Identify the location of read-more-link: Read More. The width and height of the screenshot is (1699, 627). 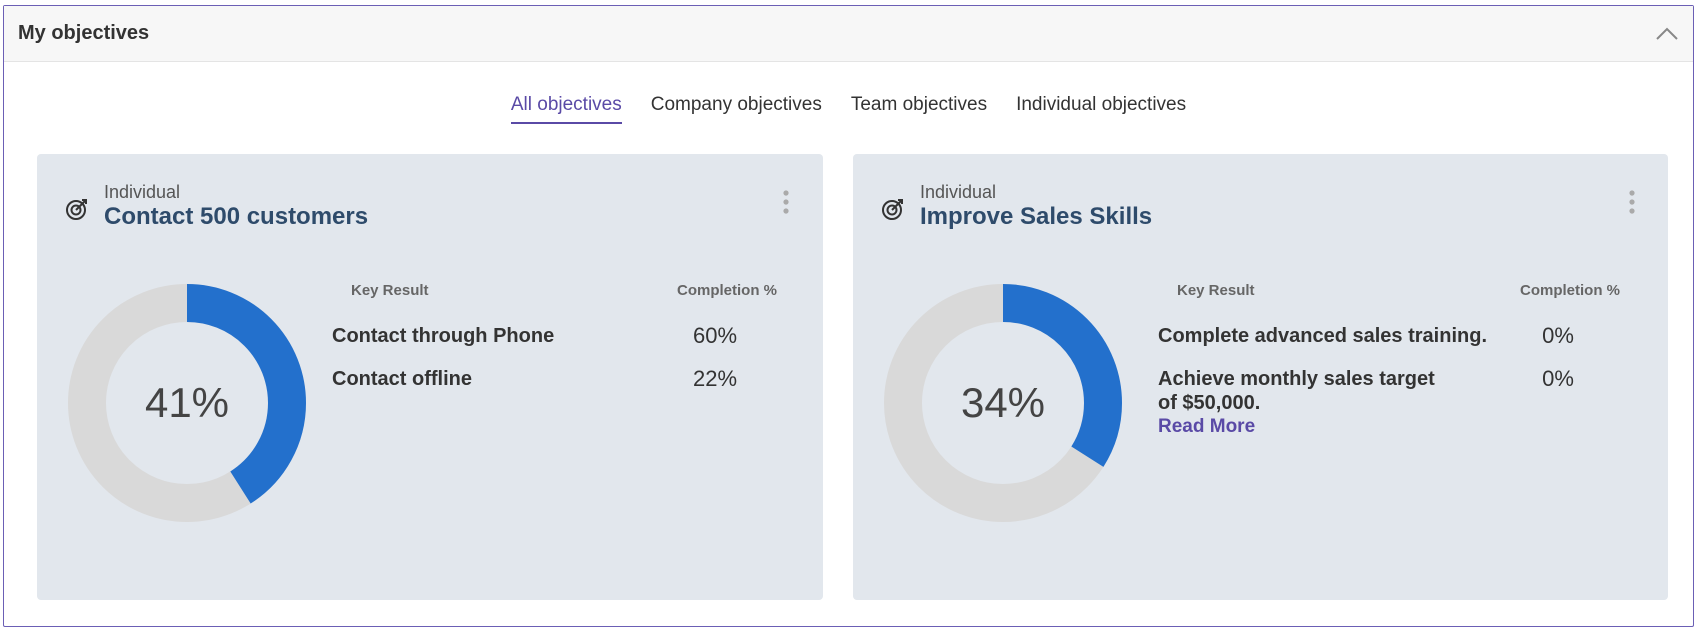
(1207, 426).